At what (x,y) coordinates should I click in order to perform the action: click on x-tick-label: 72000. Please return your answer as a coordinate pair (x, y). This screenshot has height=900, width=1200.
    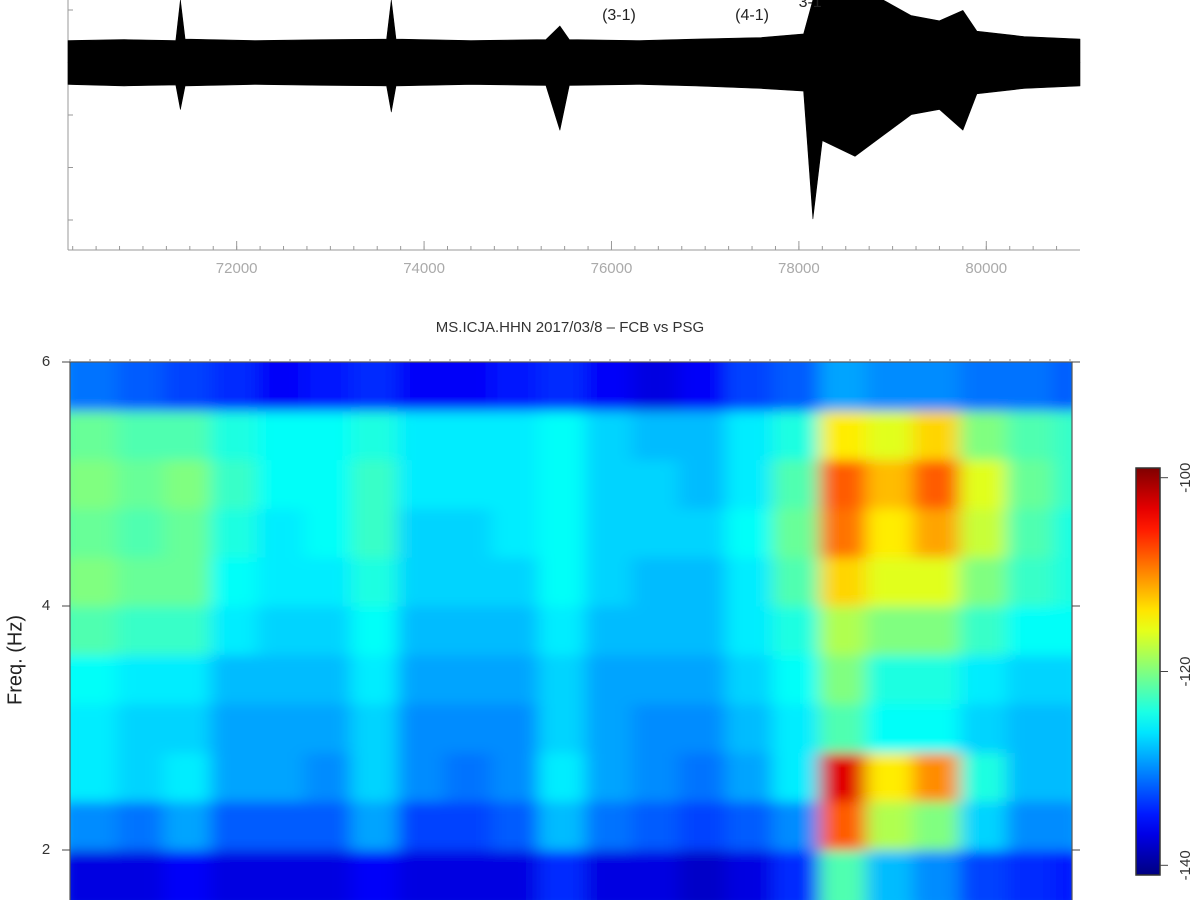
    Looking at the image, I should click on (237, 268).